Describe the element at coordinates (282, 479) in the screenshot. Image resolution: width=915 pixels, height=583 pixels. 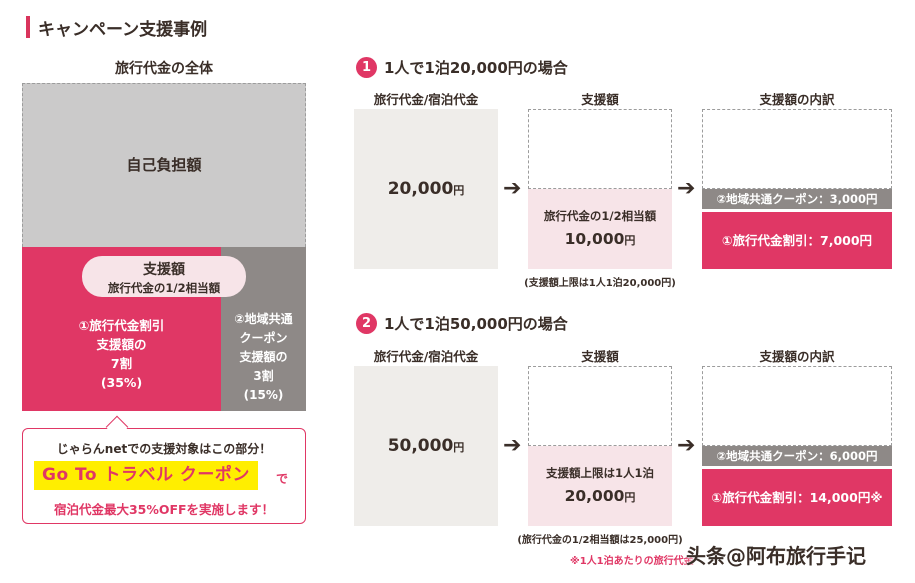
I see `callout-de: で` at that location.